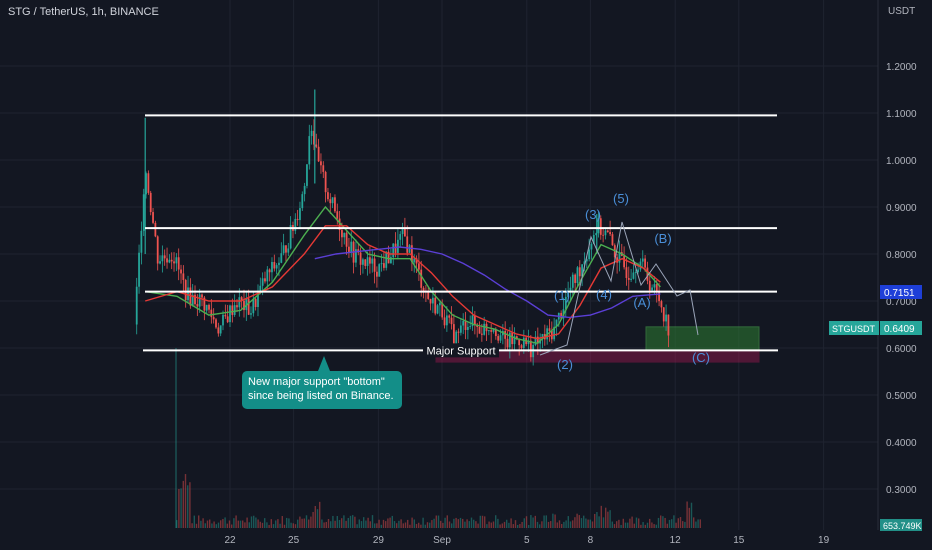 The image size is (932, 550). I want to click on wave-labels: (1) (2) (3) (4) (5) (A) (B) (C), so click(632, 281).